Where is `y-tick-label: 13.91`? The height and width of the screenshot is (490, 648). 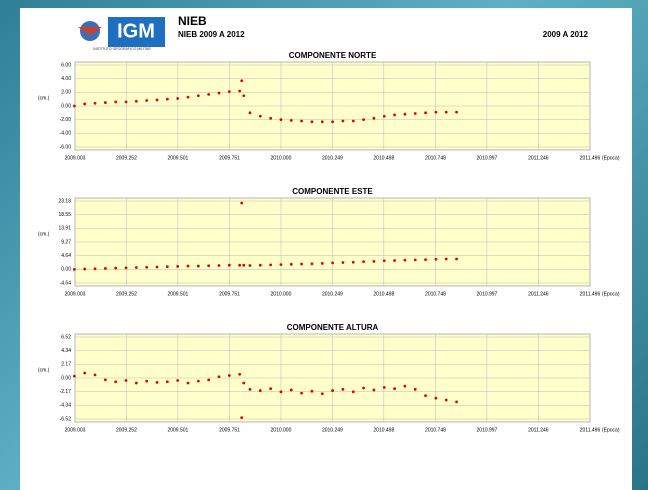
y-tick-label: 13.91 is located at coordinates (64, 229).